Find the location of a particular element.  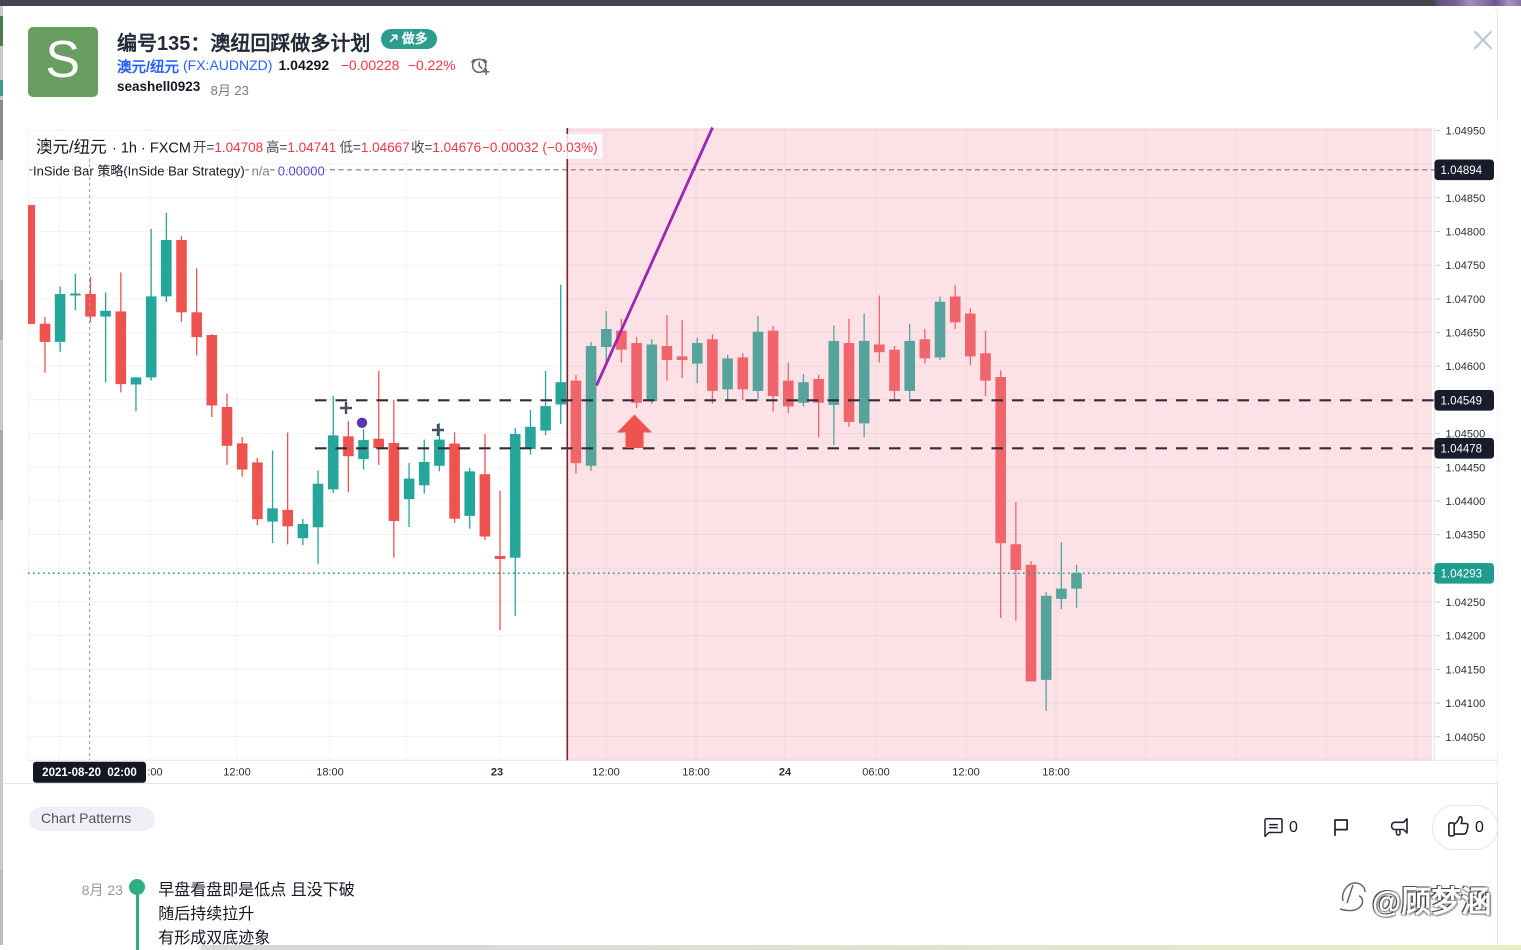

svg-text: 1.04894 is located at coordinates (1462, 171).